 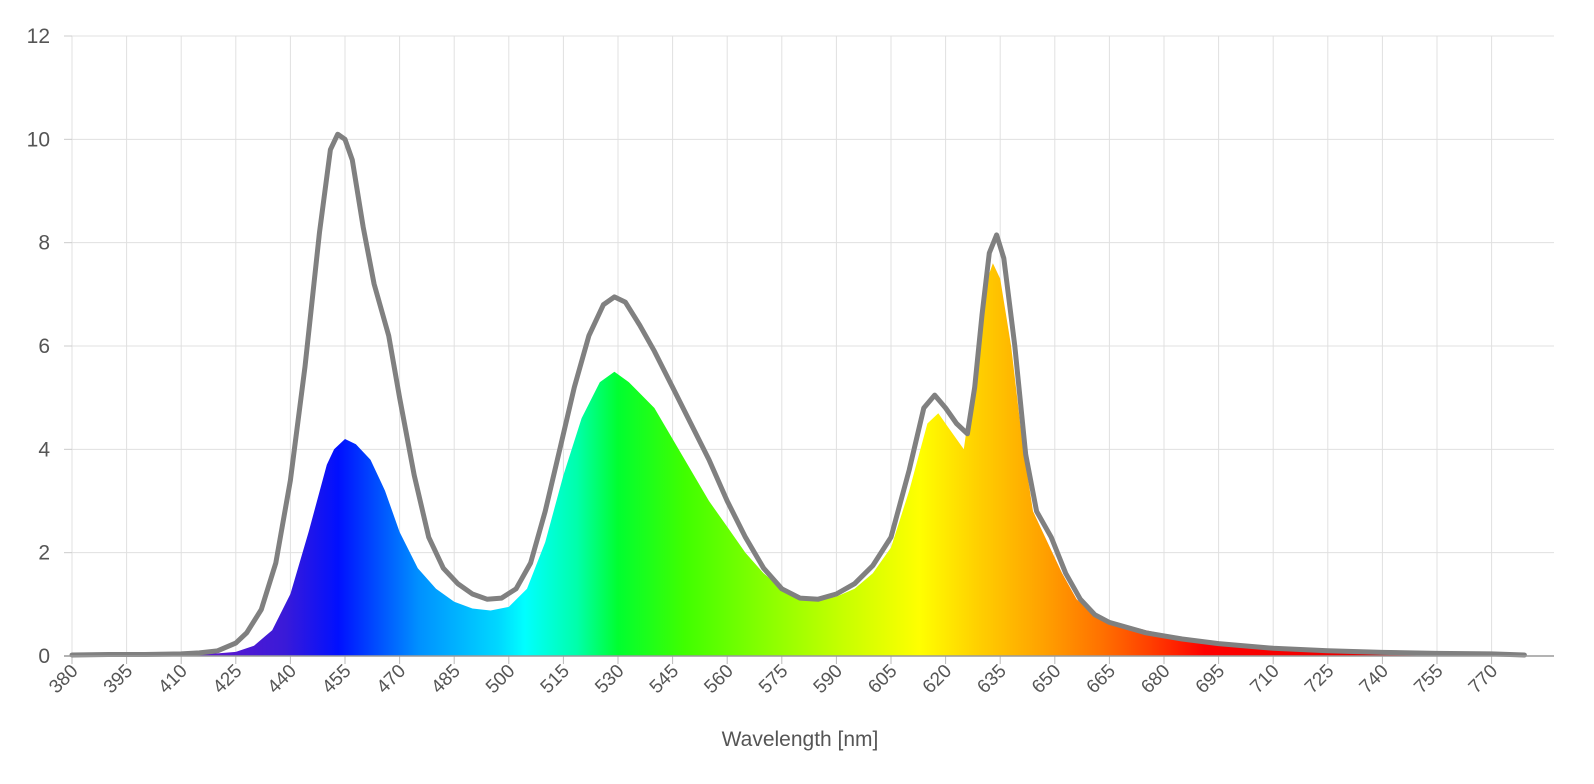 I want to click on x-tick-label: 470, so click(x=391, y=679).